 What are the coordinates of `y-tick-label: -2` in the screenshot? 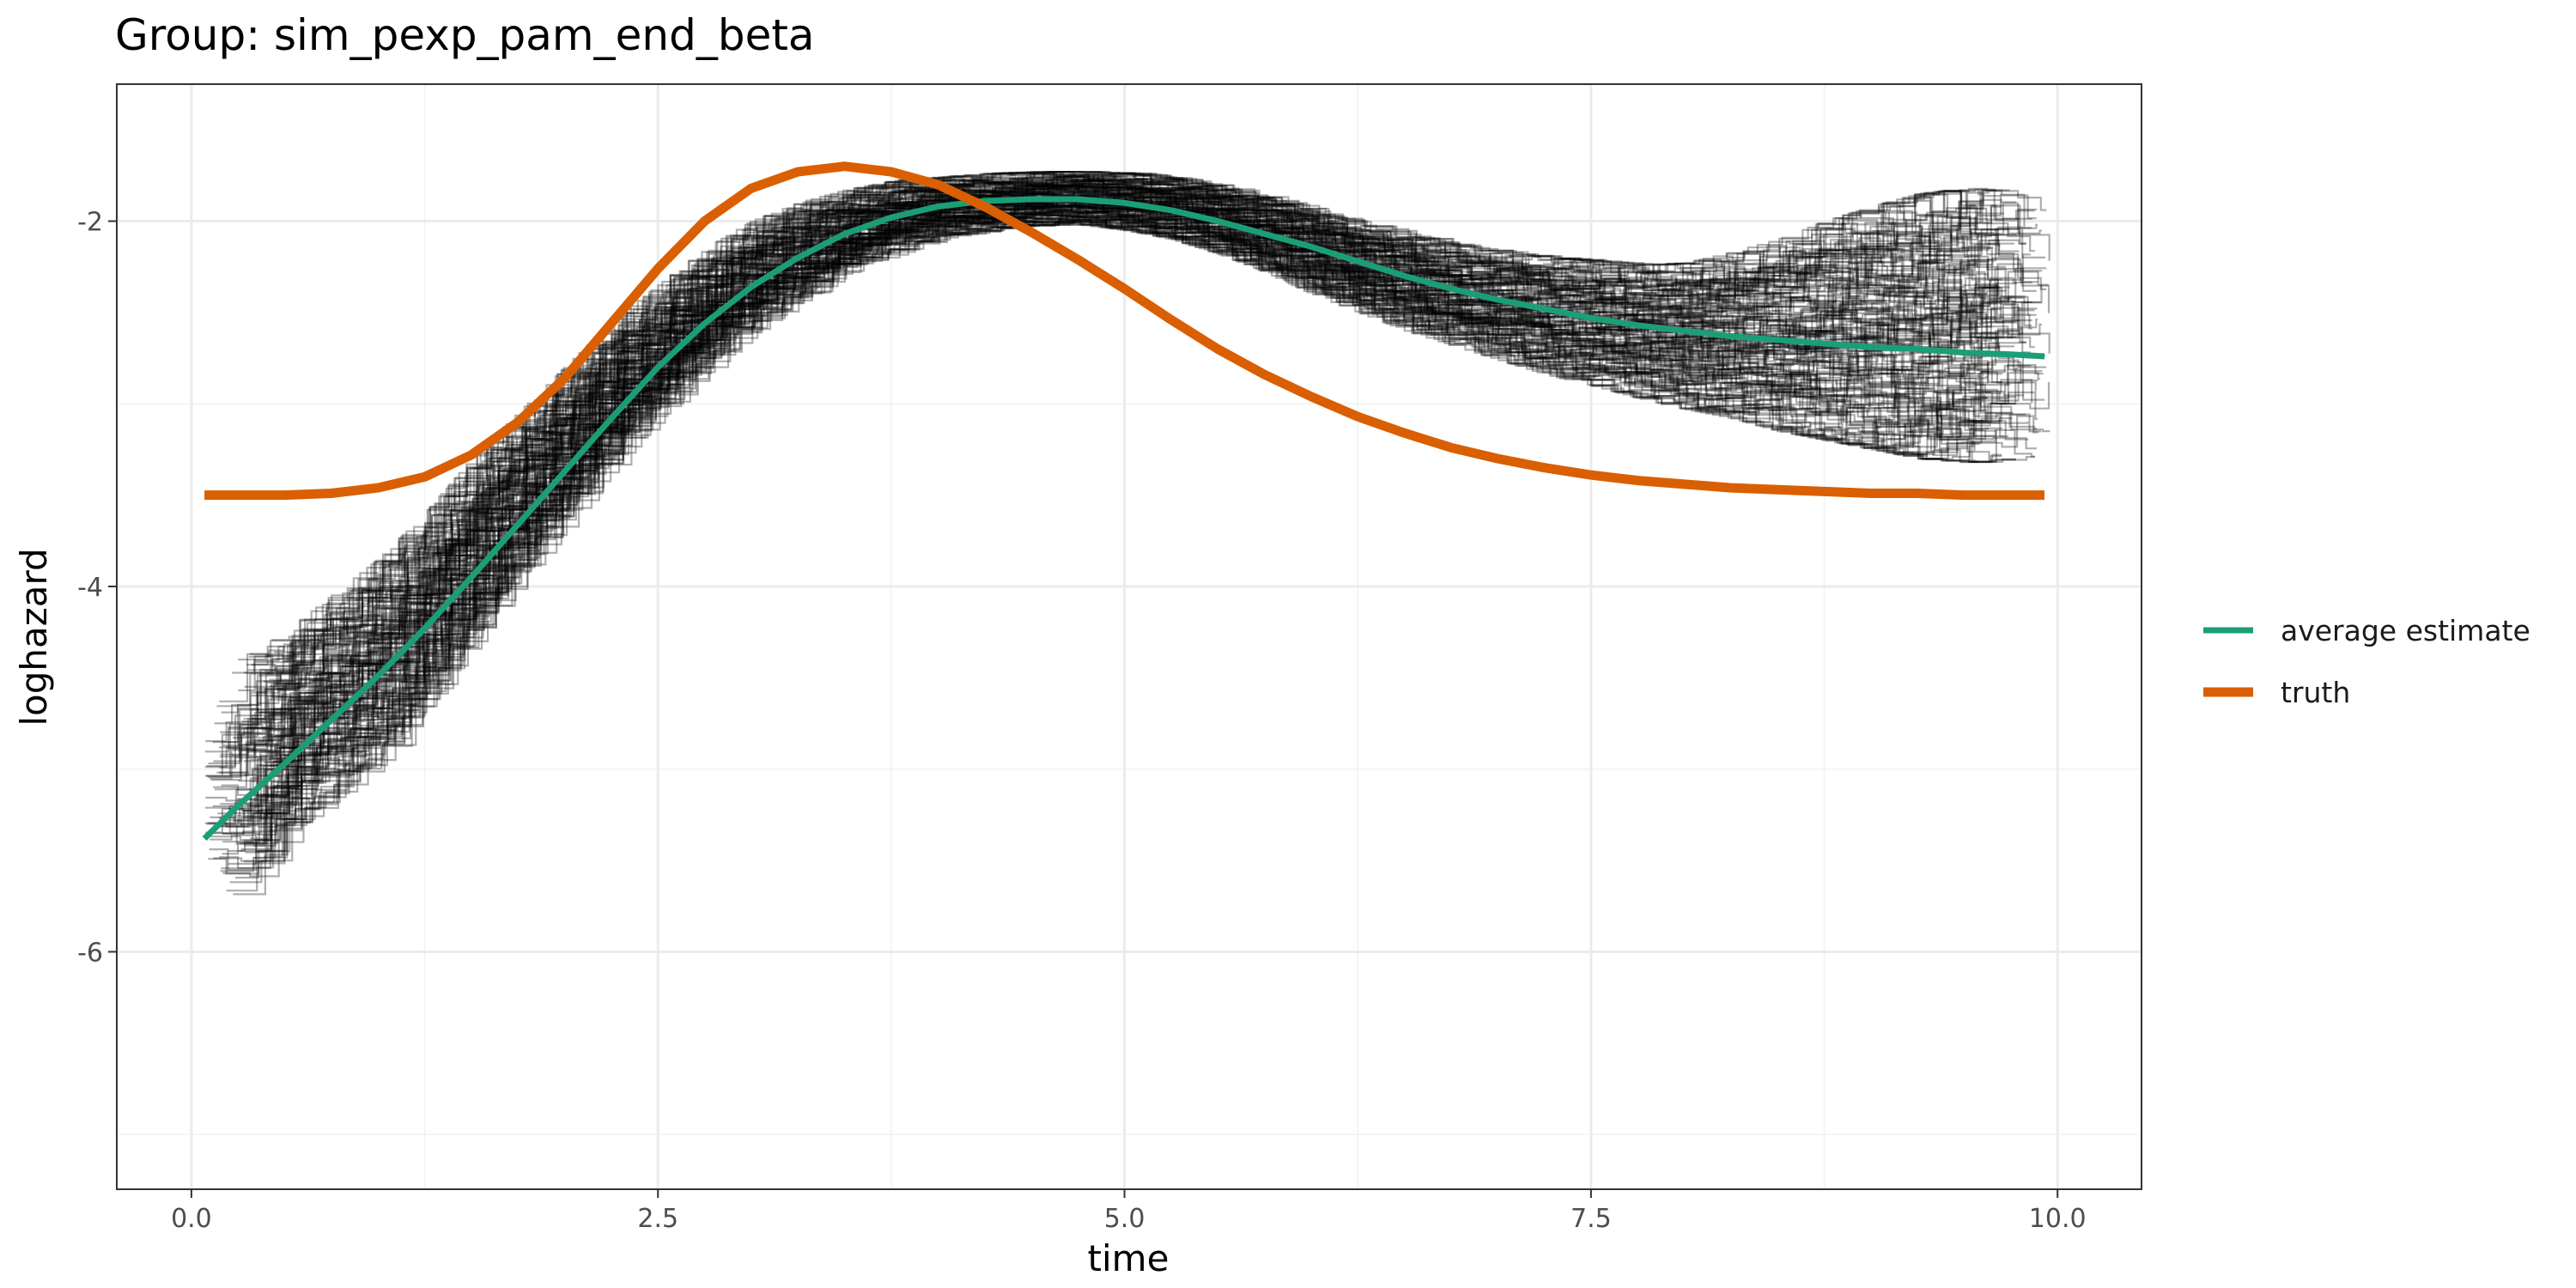 It's located at (90, 223).